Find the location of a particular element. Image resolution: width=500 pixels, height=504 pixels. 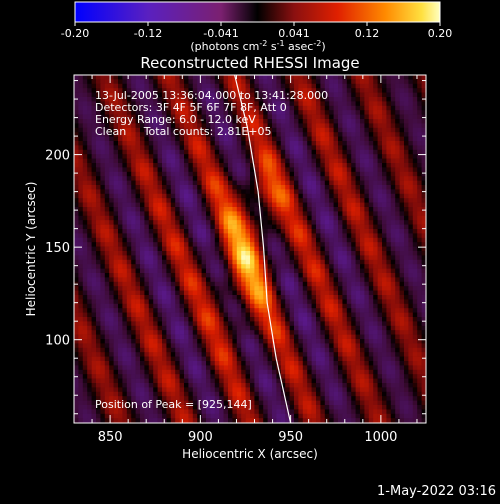

colorbar-tick-label: 0.12 is located at coordinates (367, 33).